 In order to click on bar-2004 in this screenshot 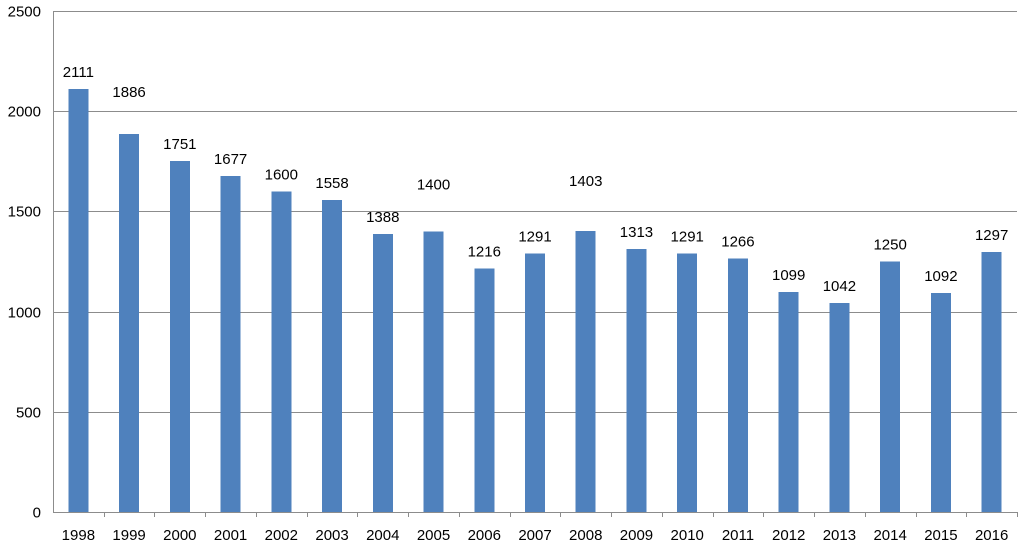, I will do `click(382, 373)`.